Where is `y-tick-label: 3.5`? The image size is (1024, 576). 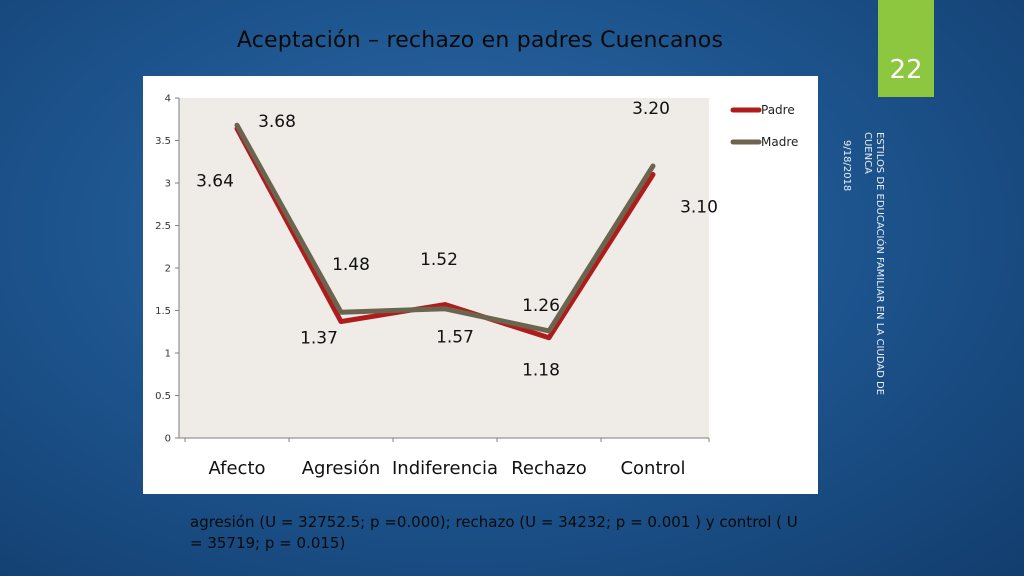 y-tick-label: 3.5 is located at coordinates (163, 141).